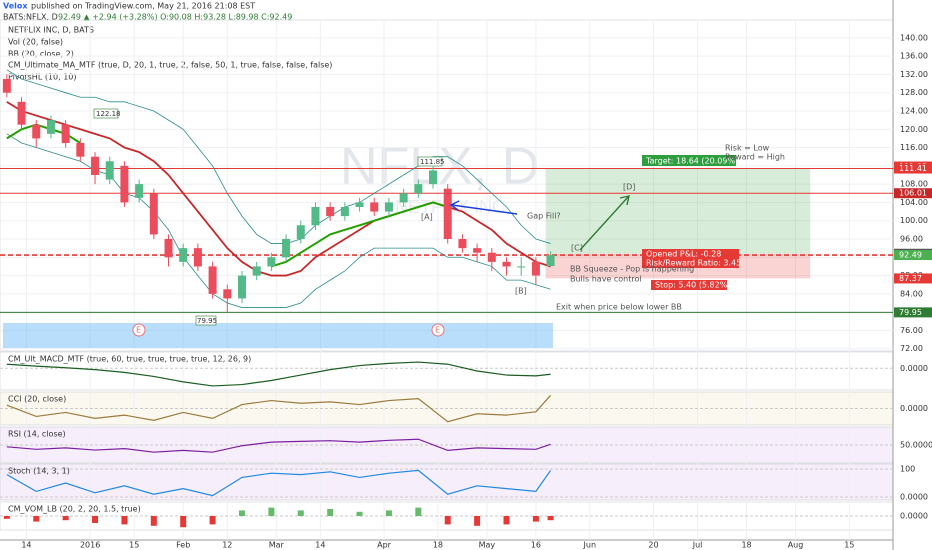  Describe the element at coordinates (914, 147) in the screenshot. I see `y-tick-label: 116.00` at that location.